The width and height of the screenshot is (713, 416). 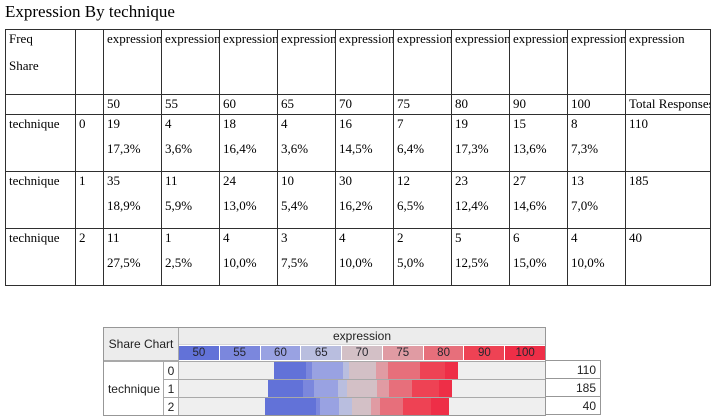 What do you see at coordinates (239, 353) in the screenshot?
I see `legend-cell: 55` at bounding box center [239, 353].